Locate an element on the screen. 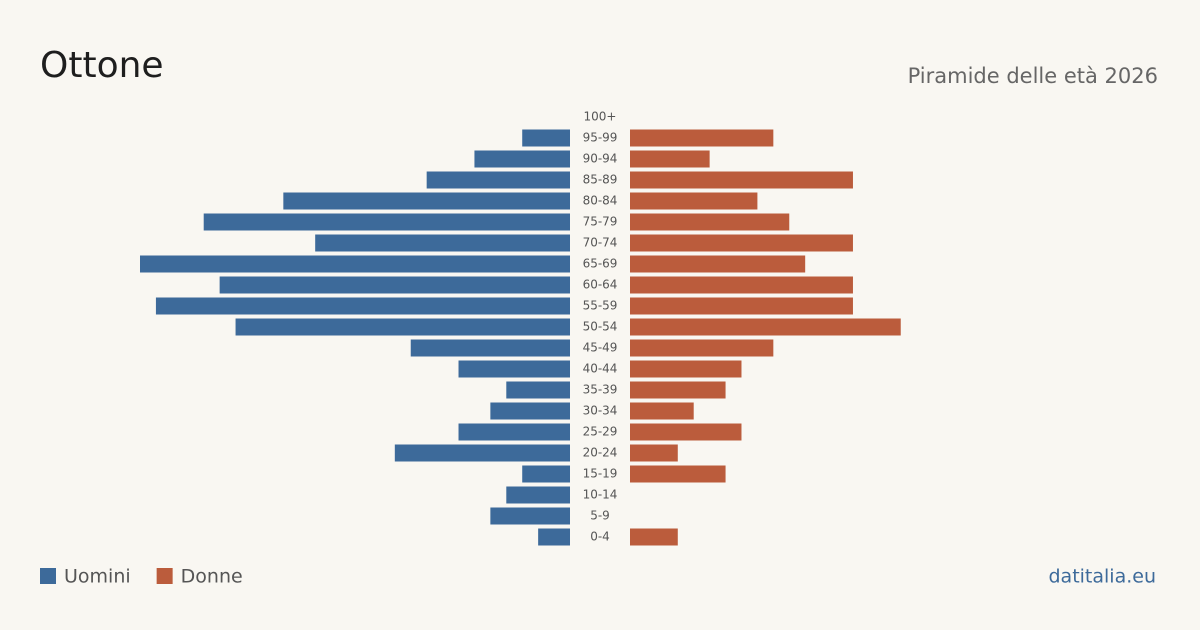  category-label: 55-59 is located at coordinates (600, 306).